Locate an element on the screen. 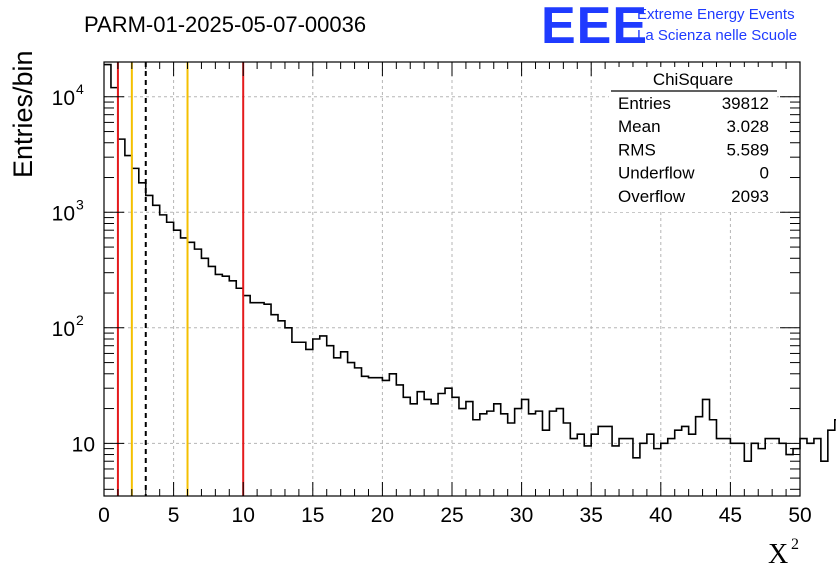 This screenshot has height=572, width=836. stats-label: Overflow is located at coordinates (652, 196).